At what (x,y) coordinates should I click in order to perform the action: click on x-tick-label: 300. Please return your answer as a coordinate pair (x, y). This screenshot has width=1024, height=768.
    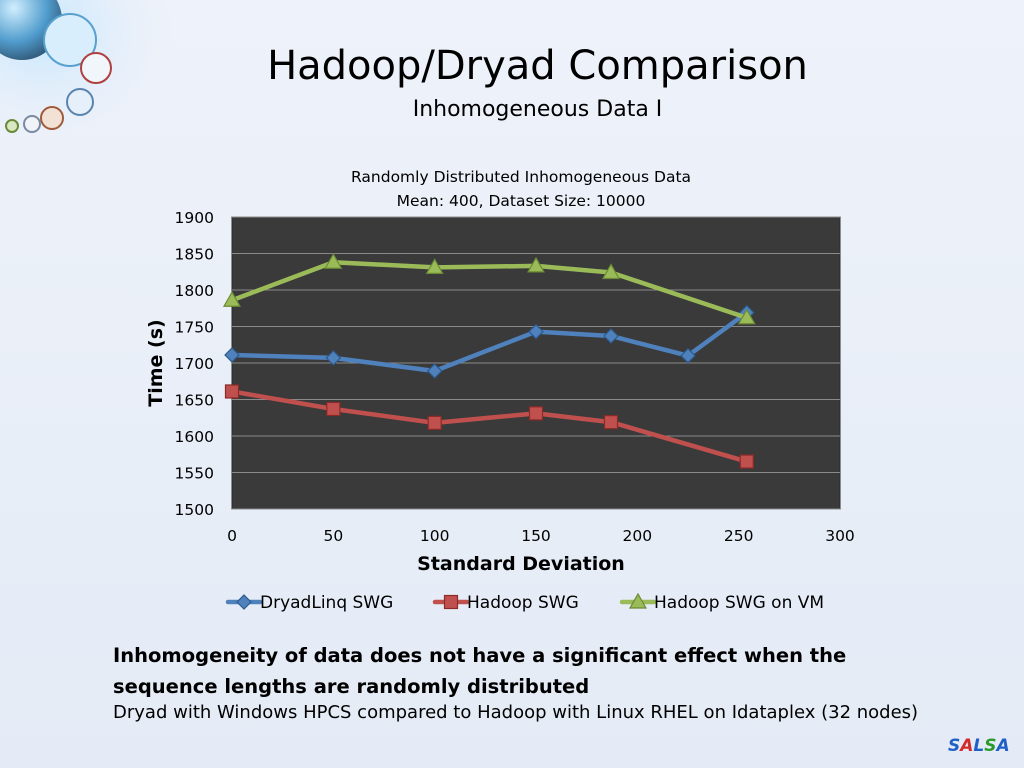
    Looking at the image, I should click on (840, 536).